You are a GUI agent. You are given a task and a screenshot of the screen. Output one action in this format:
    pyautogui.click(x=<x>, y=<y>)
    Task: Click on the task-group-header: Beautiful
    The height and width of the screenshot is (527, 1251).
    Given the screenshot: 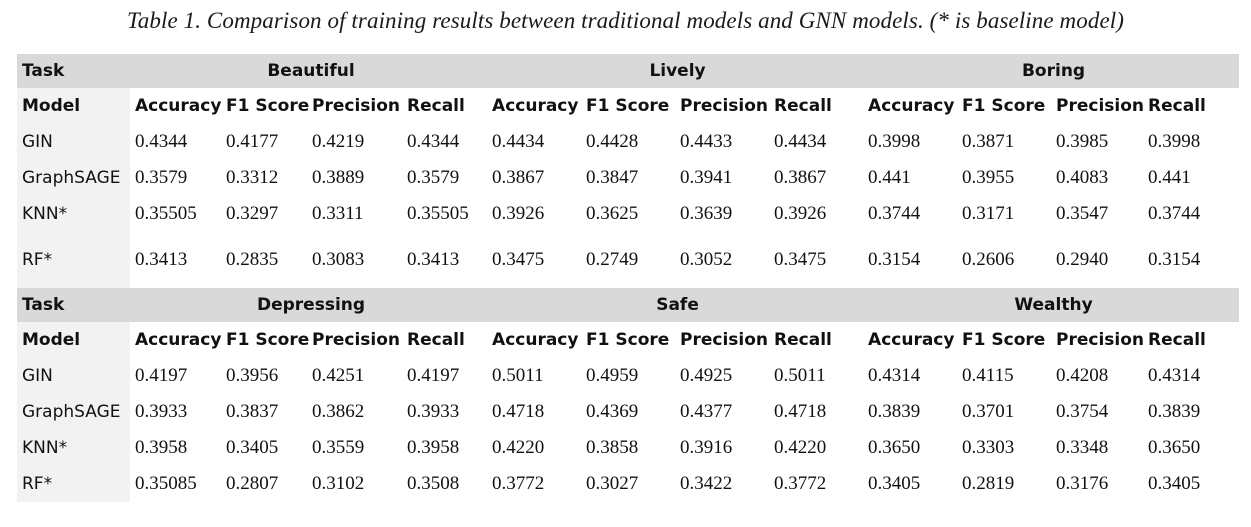 What is the action you would take?
    pyautogui.click(x=309, y=71)
    